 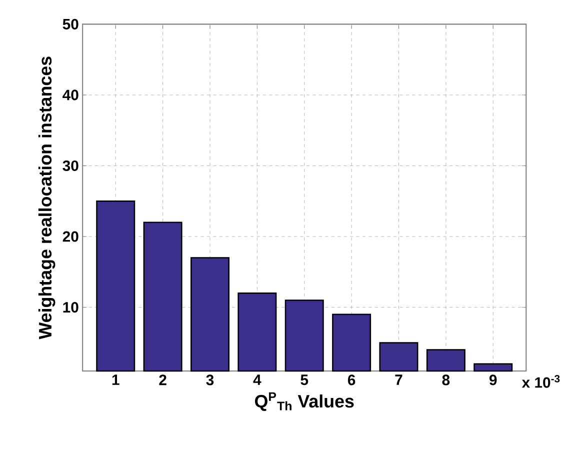 I want to click on y-tick-label: 10, so click(x=70, y=307).